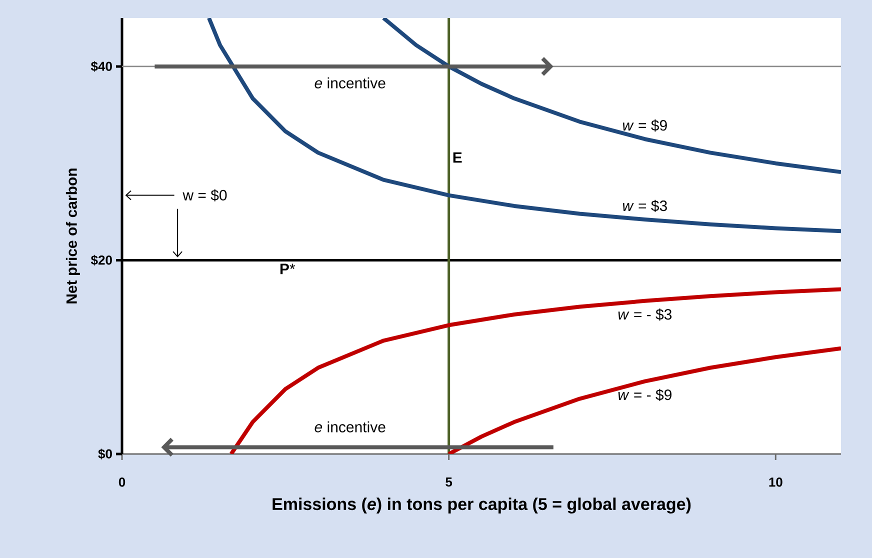 This screenshot has height=558, width=872. What do you see at coordinates (457, 157) in the screenshot?
I see `ref-line-label: E` at bounding box center [457, 157].